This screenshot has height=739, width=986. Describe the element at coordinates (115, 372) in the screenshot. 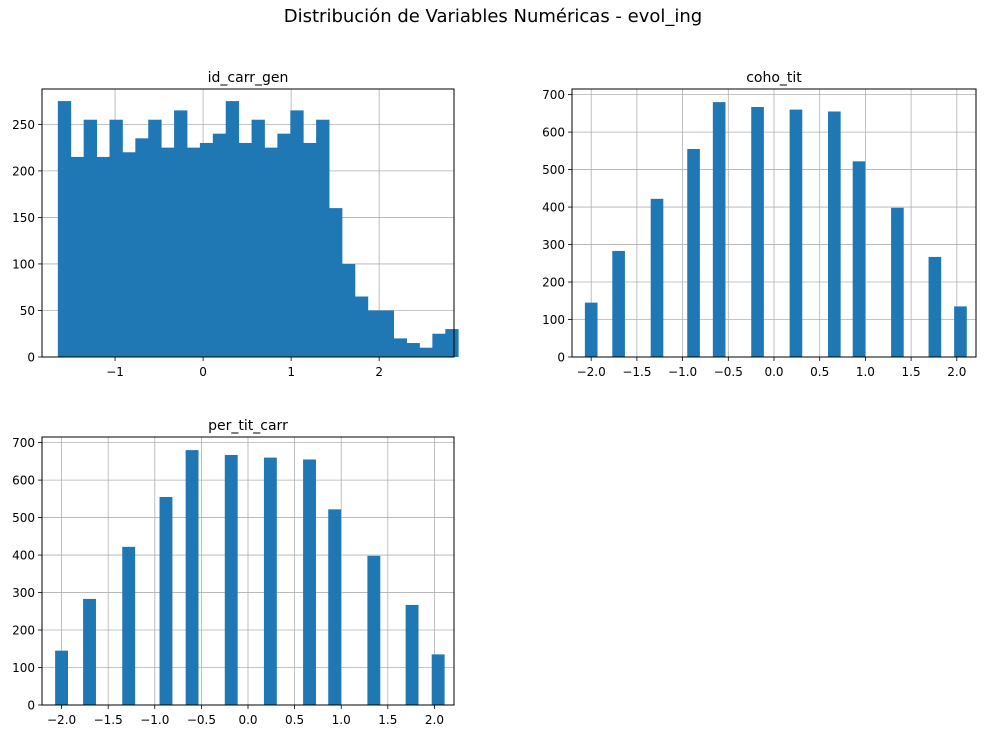

I see `x-tick-label: −1` at that location.